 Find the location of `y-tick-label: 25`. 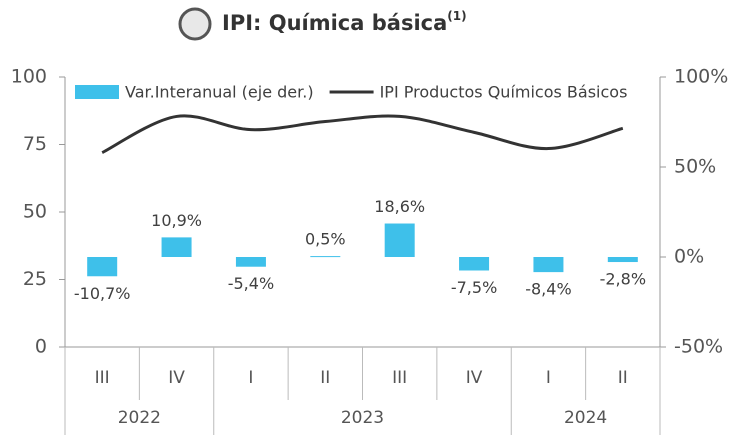

y-tick-label: 25 is located at coordinates (35, 279).